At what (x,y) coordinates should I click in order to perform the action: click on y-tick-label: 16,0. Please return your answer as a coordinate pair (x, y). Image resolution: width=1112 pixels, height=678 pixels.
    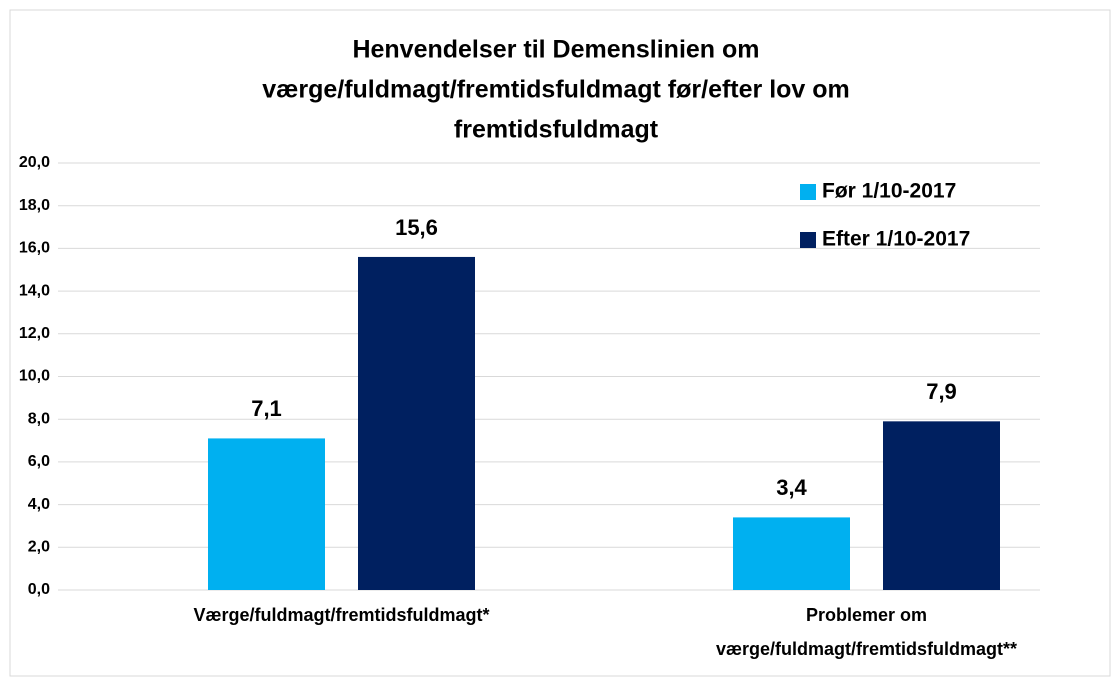
    Looking at the image, I should click on (34, 248).